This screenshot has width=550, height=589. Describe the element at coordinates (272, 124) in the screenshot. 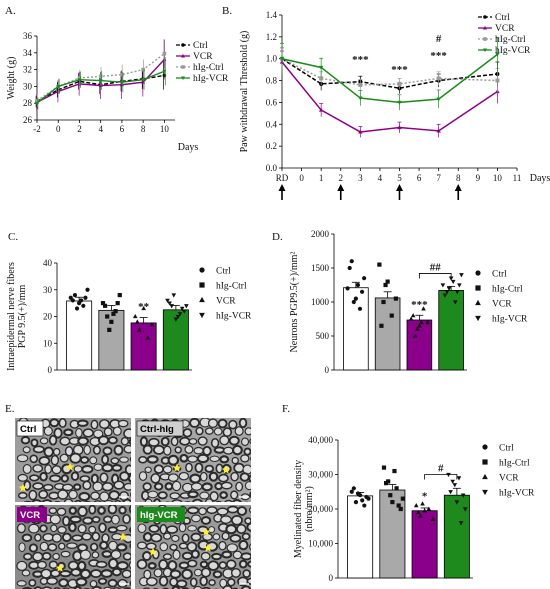

I see `y-tick-label: 0.4` at that location.